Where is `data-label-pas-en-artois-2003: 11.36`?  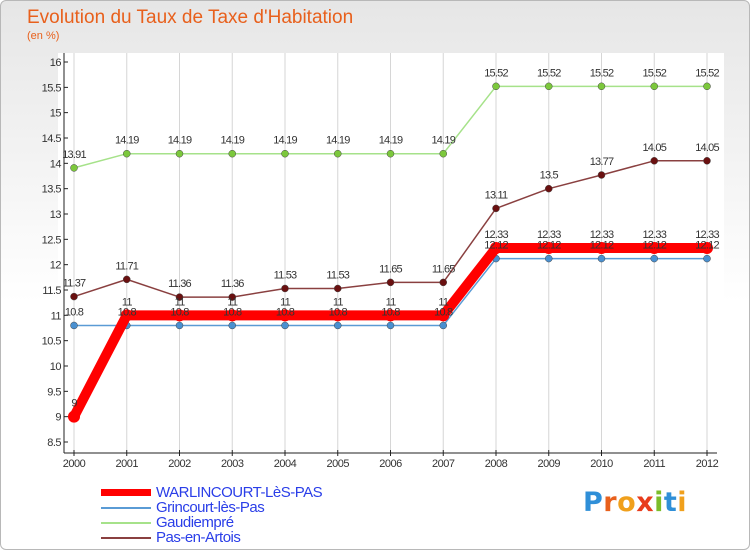
data-label-pas-en-artois-2003: 11.36 is located at coordinates (232, 284).